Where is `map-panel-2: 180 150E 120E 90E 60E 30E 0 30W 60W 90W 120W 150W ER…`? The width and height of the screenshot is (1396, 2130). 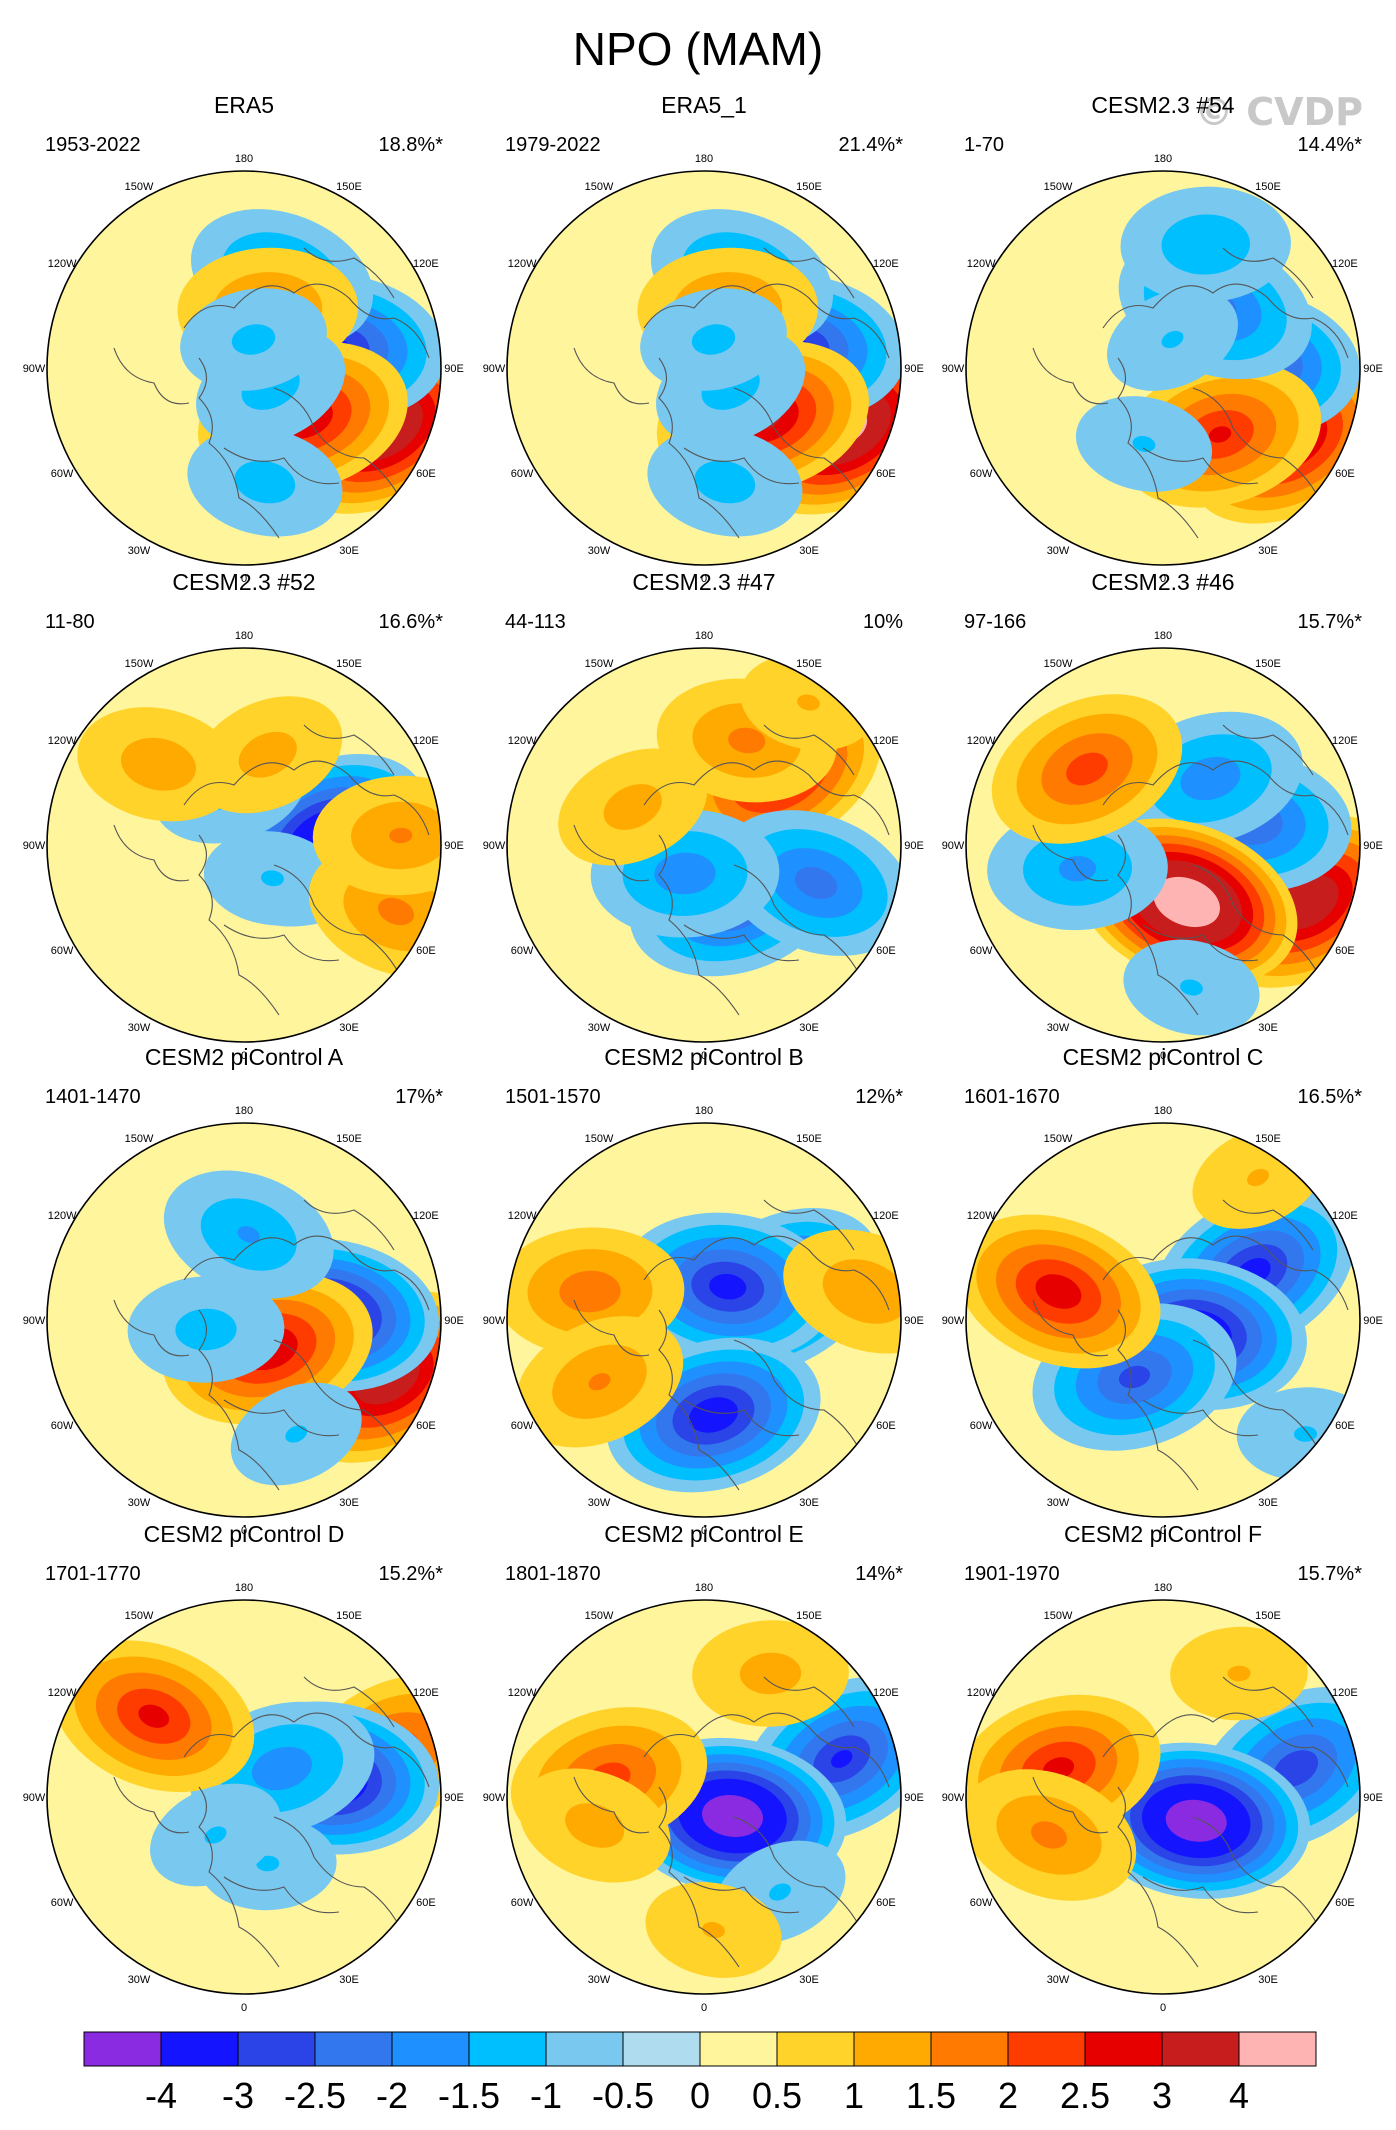 map-panel-2: 180 150E 120E 90E 60E 30E 0 30W 60W 90W 120W 150W ER… is located at coordinates (703, 338).